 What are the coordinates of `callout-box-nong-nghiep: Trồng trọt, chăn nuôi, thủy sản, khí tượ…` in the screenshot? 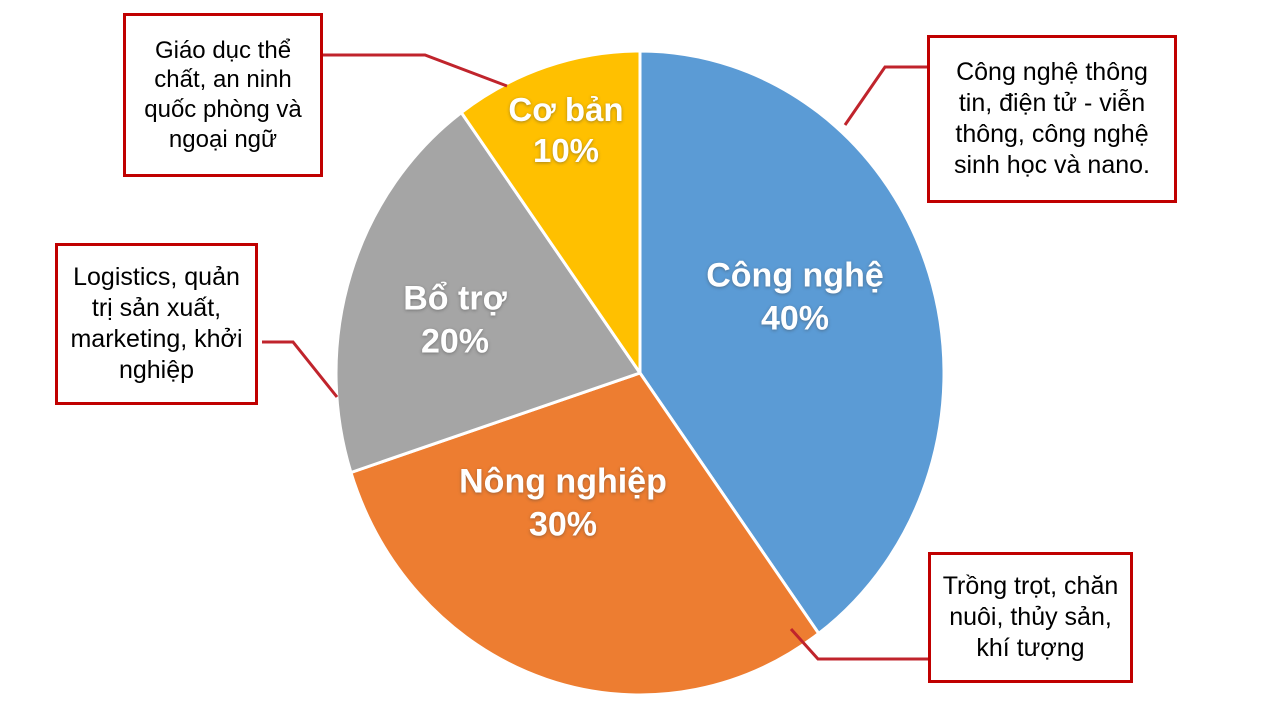 It's located at (1030, 617).